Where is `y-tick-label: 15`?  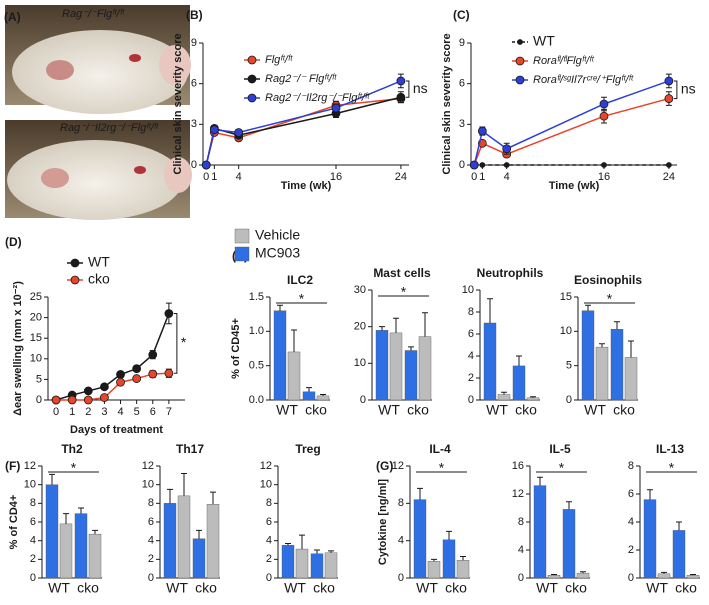
y-tick-label: 15 is located at coordinates (566, 297).